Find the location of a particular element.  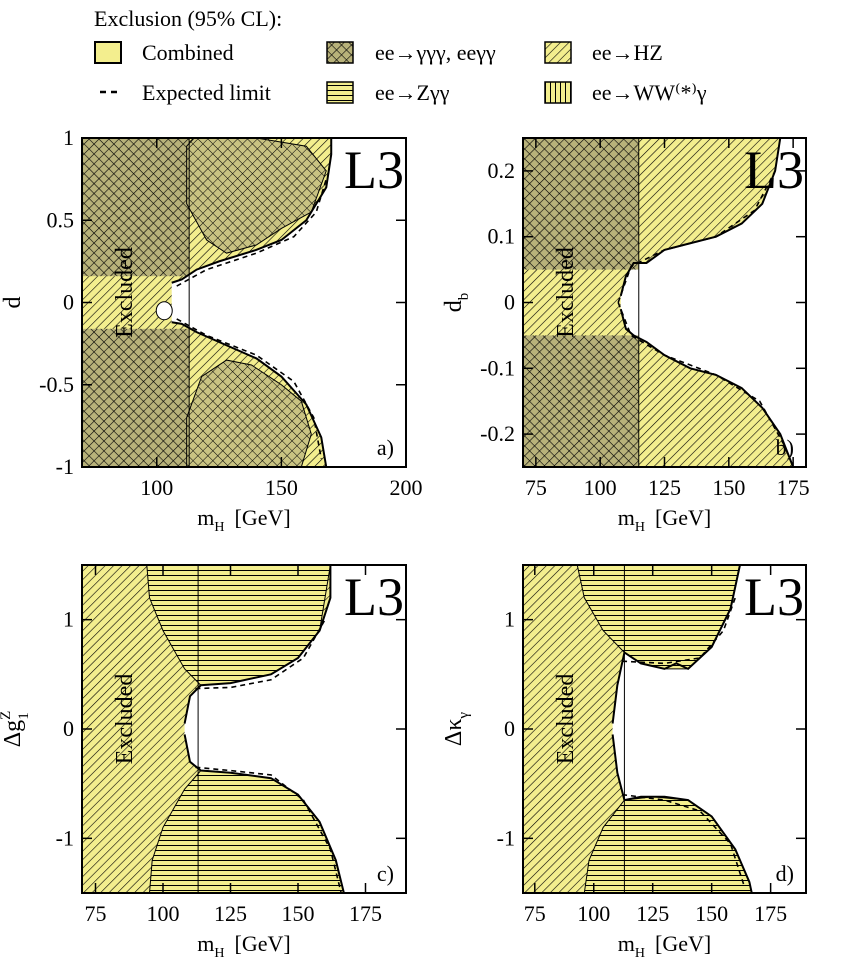

zgg-region-lower is located at coordinates (249, 413).